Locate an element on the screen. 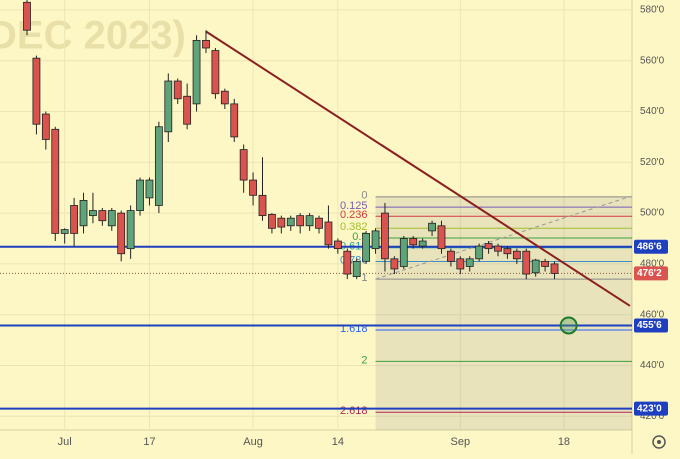  y-tick-label: 520'0 is located at coordinates (652, 162).